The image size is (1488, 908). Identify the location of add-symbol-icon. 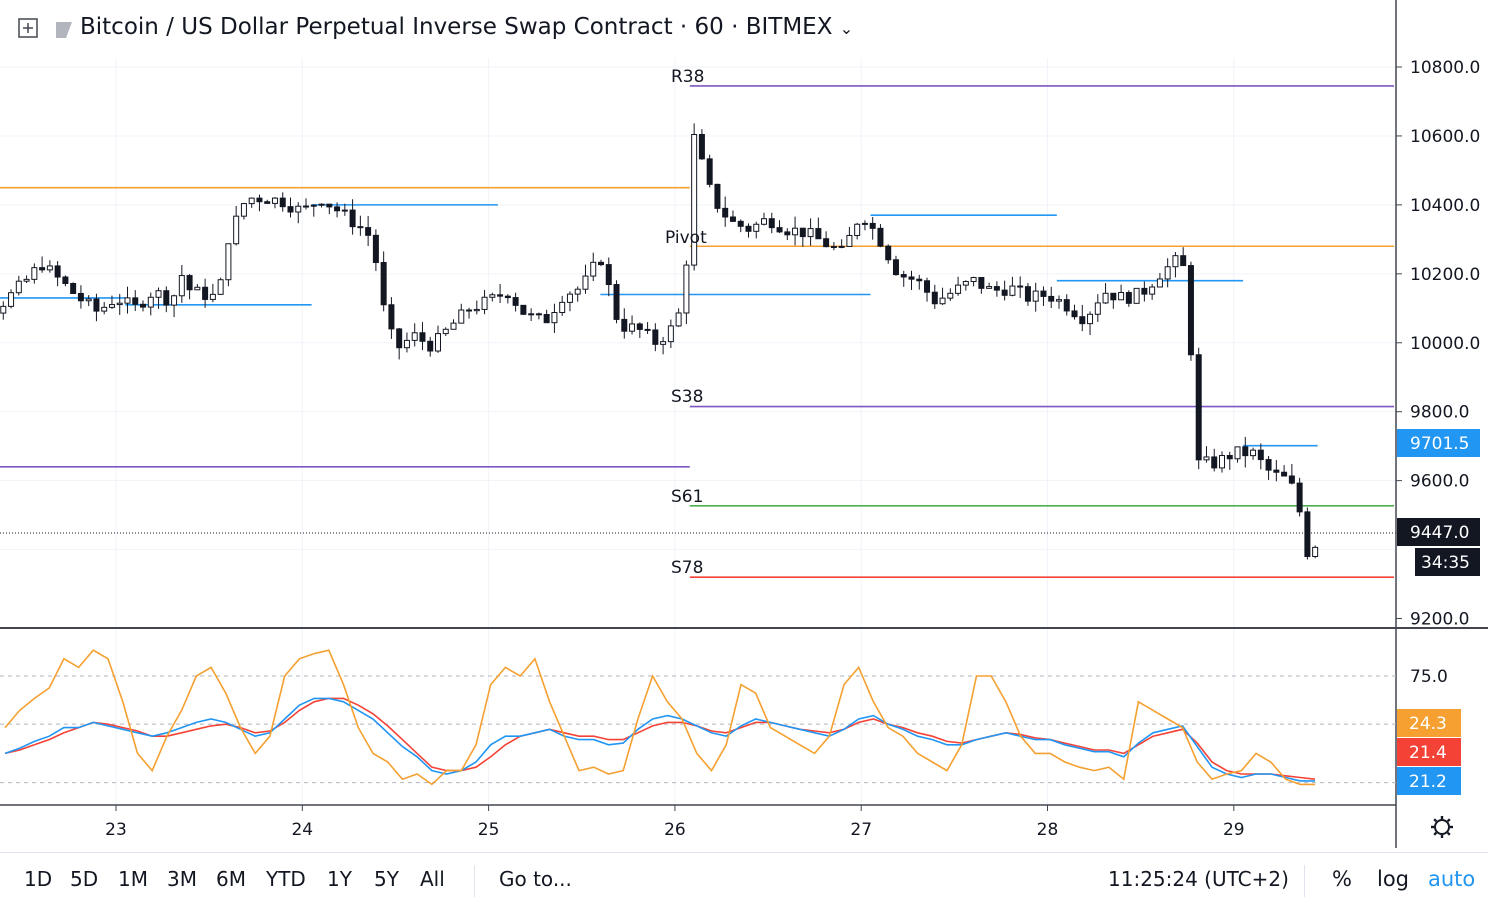
(28, 28).